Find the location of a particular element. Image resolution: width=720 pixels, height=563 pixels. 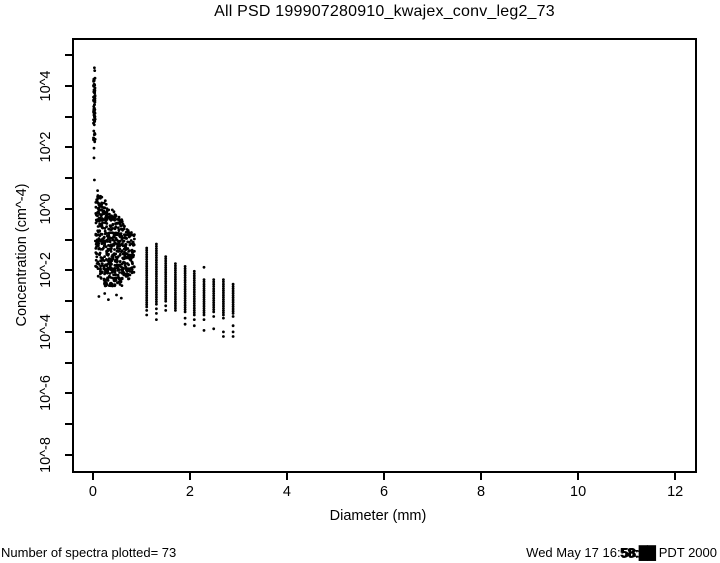

footer-spectra-count: Number of spectra plotted= 73 is located at coordinates (89, 552).